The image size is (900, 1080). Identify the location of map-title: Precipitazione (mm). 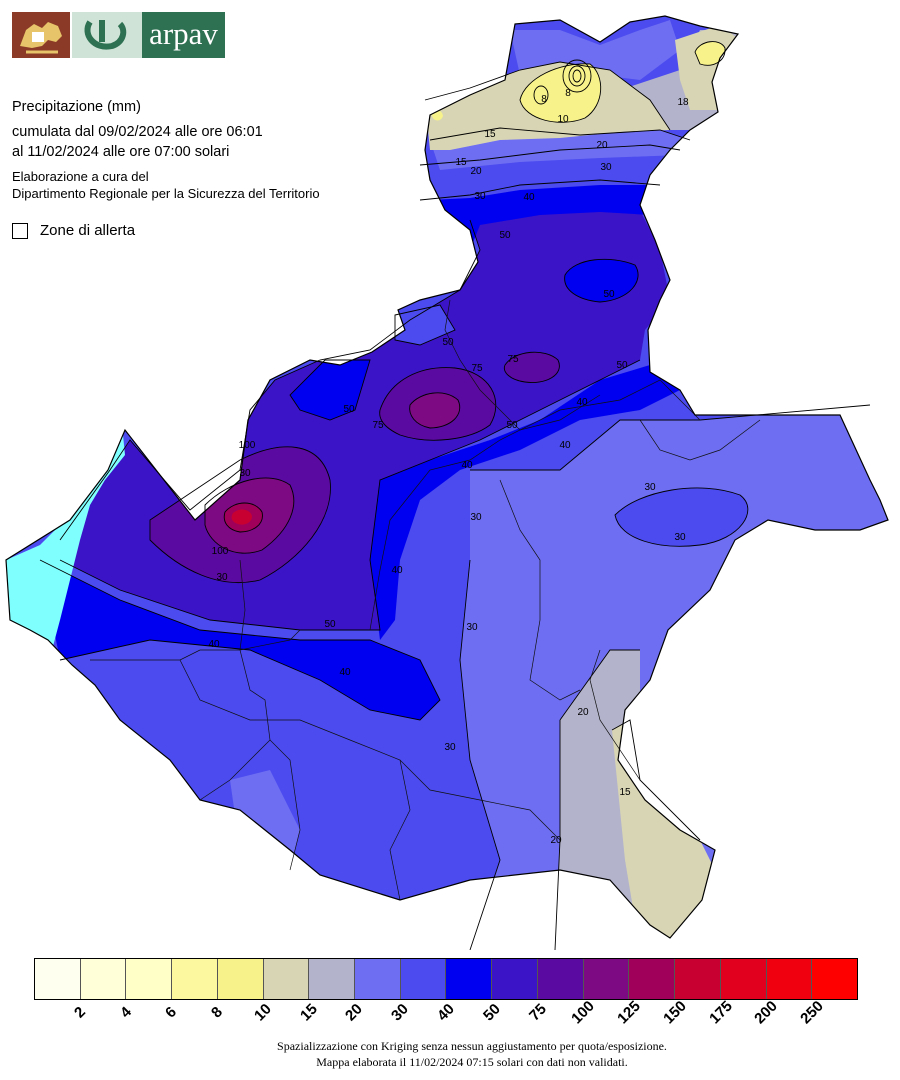
(76, 107).